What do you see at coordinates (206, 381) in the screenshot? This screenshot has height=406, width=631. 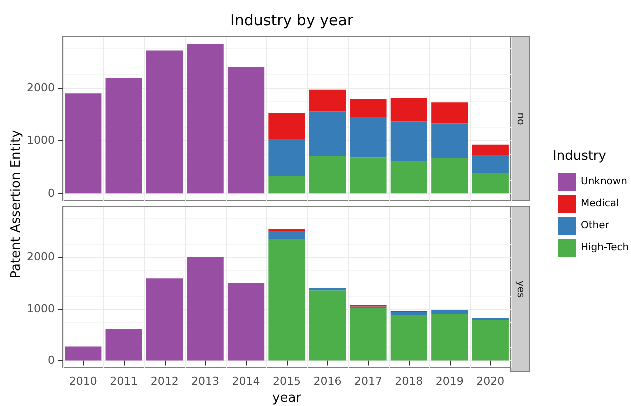 I see `x-tick-label: 2013` at bounding box center [206, 381].